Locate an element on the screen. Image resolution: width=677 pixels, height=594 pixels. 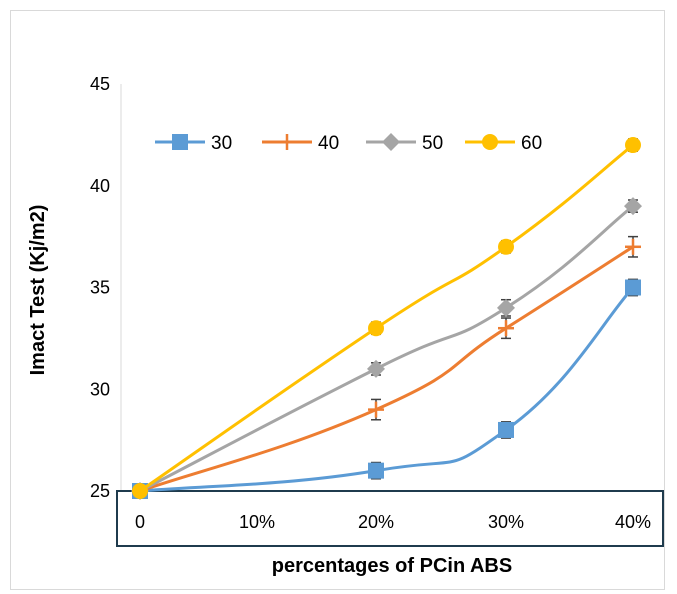
x-tick-label: 20% is located at coordinates (376, 522).